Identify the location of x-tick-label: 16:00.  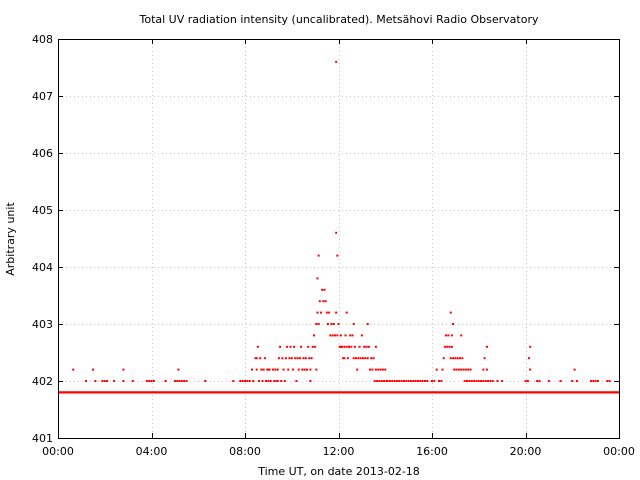
(432, 451).